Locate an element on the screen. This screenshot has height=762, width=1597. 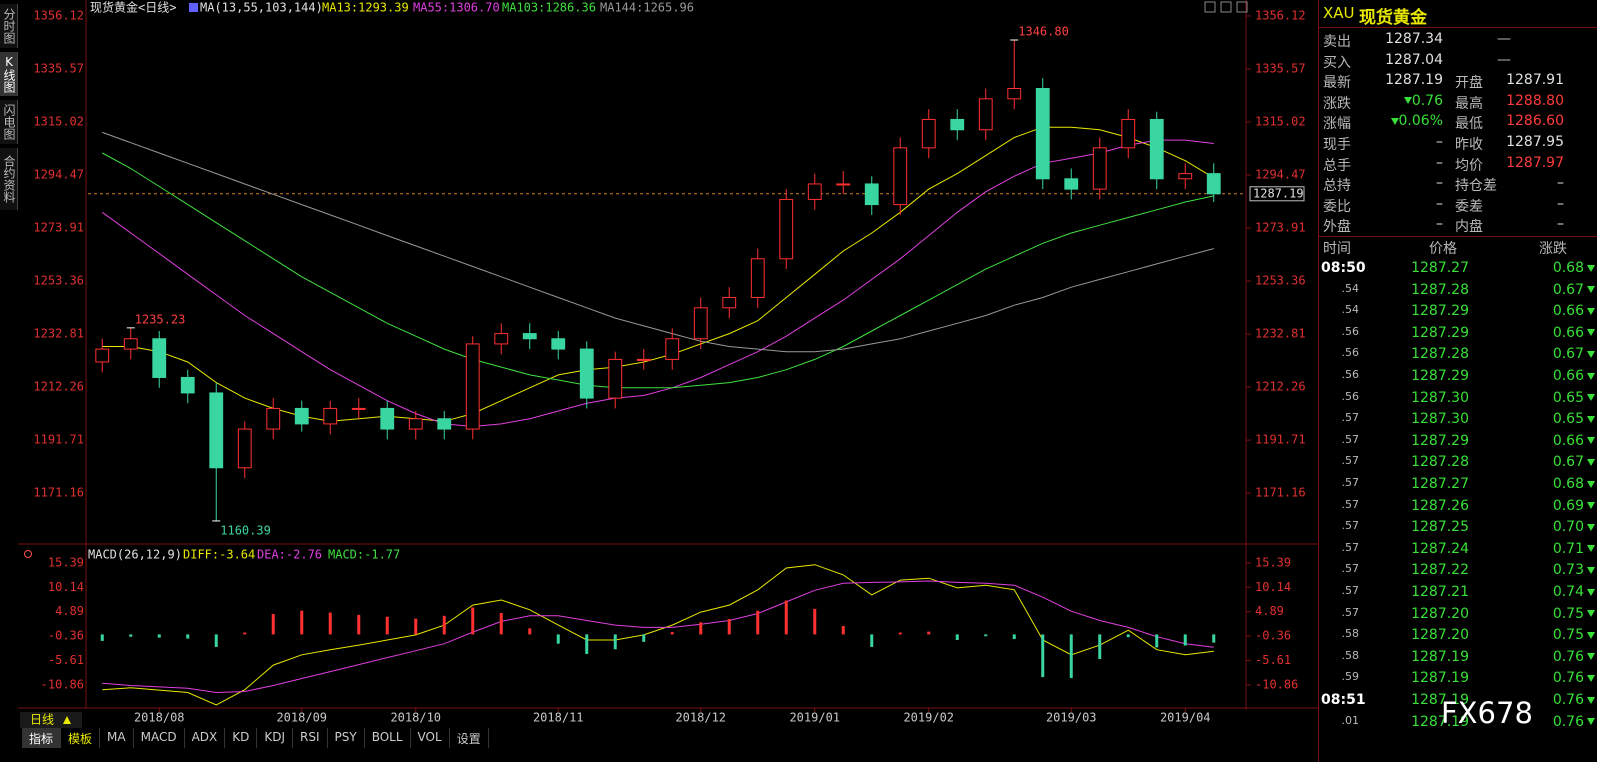
y-tick-label: 1335.57 is located at coordinates (58, 68).